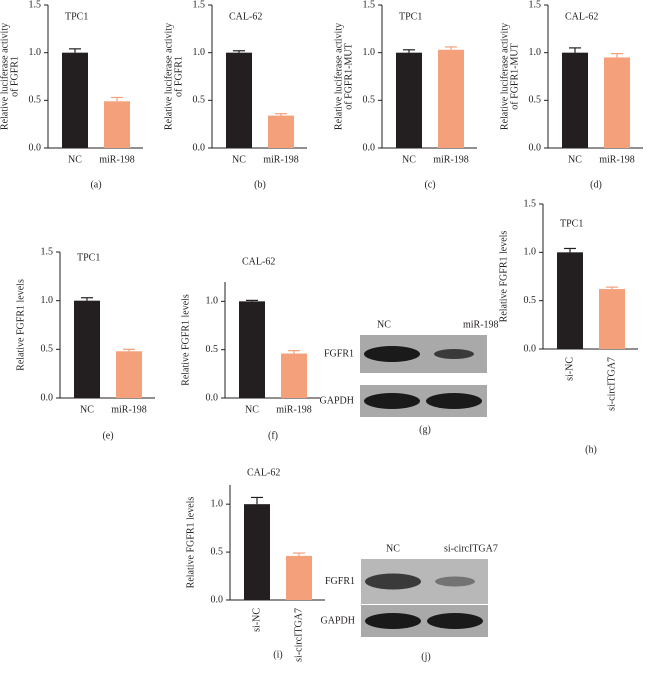 Image resolution: width=657 pixels, height=689 pixels. Describe the element at coordinates (596, 184) in the screenshot. I see `panel-caption: (d)` at that location.